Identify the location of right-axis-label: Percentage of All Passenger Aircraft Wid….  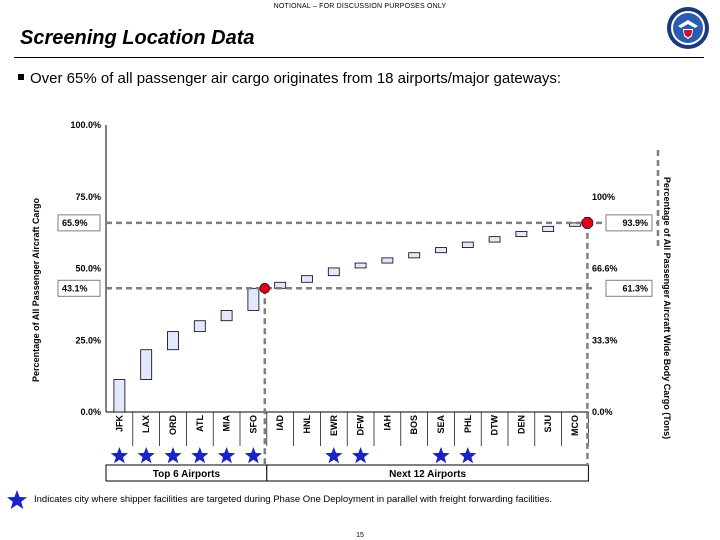
(667, 308).